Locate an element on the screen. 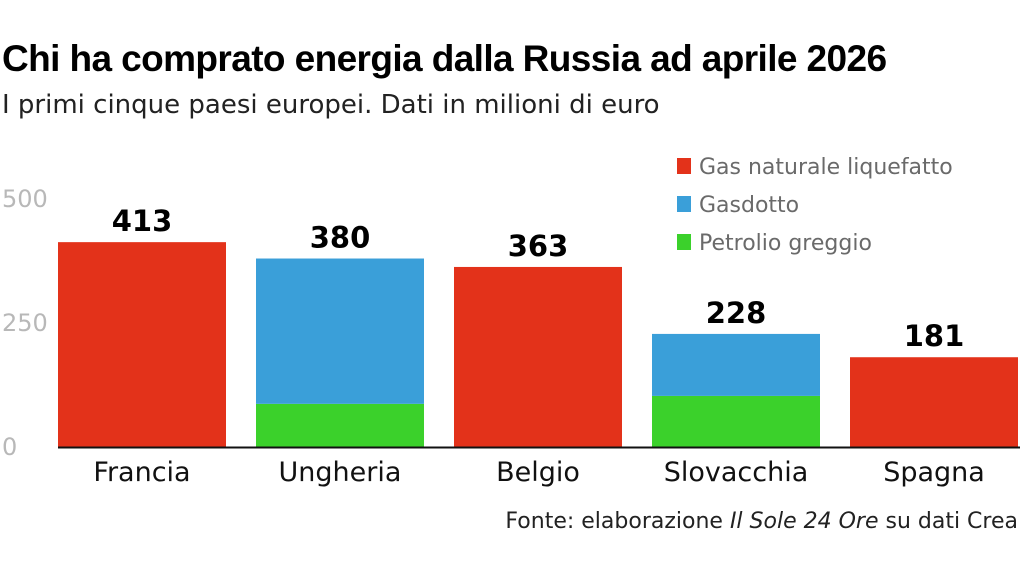 The width and height of the screenshot is (1024, 576). data-label: 181 is located at coordinates (934, 336).